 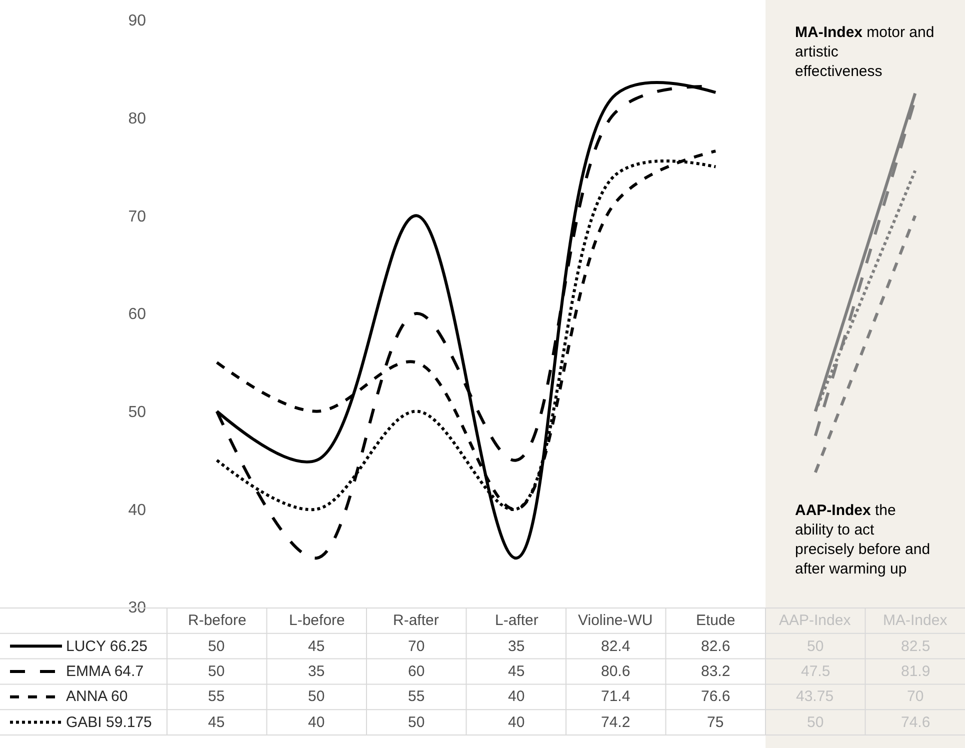 What do you see at coordinates (137, 217) in the screenshot?
I see `y-tick-label: 70` at bounding box center [137, 217].